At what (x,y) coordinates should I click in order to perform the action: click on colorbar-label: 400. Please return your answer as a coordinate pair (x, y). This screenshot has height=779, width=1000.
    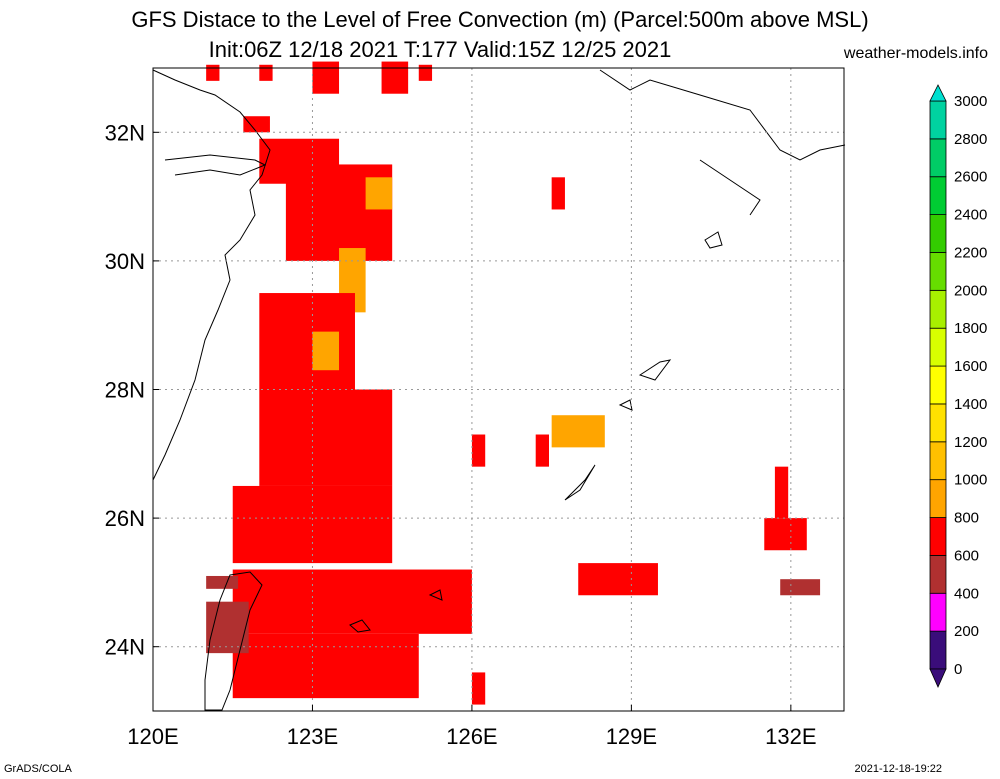
    Looking at the image, I should click on (966, 593).